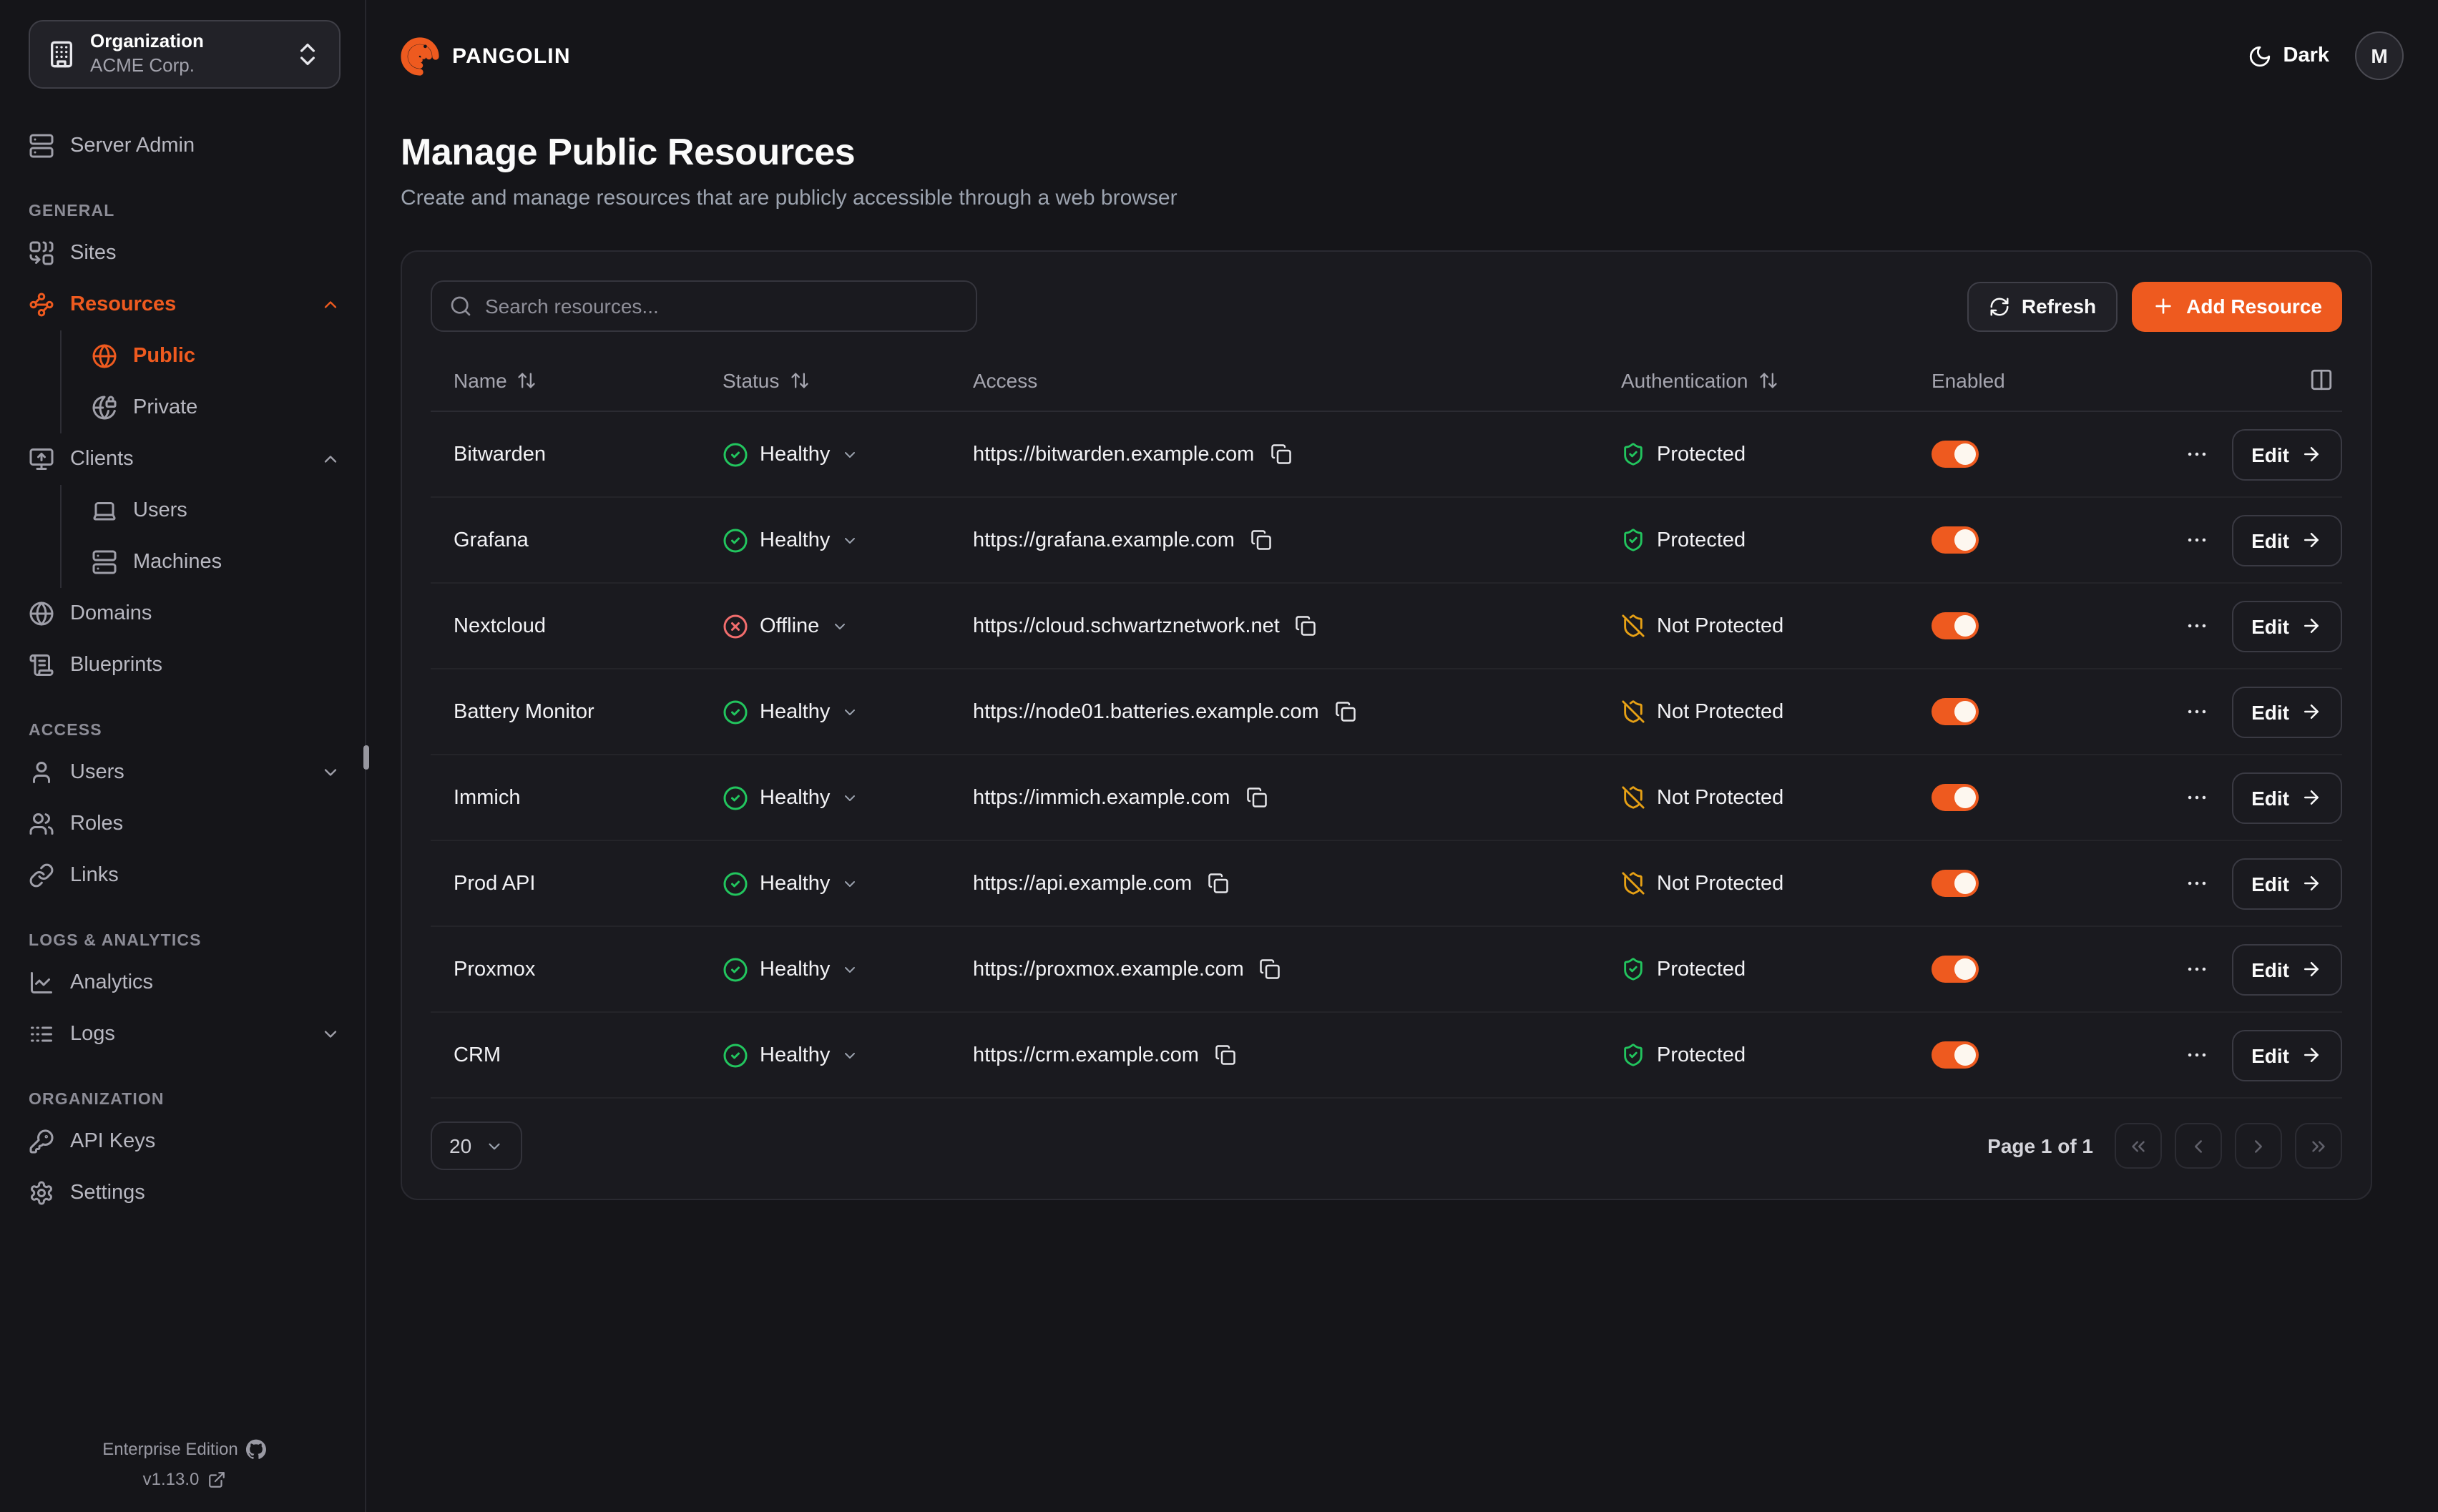 The image size is (2438, 1512). Describe the element at coordinates (1753, 379) in the screenshot. I see `column-header-authentication: Authentication` at that location.